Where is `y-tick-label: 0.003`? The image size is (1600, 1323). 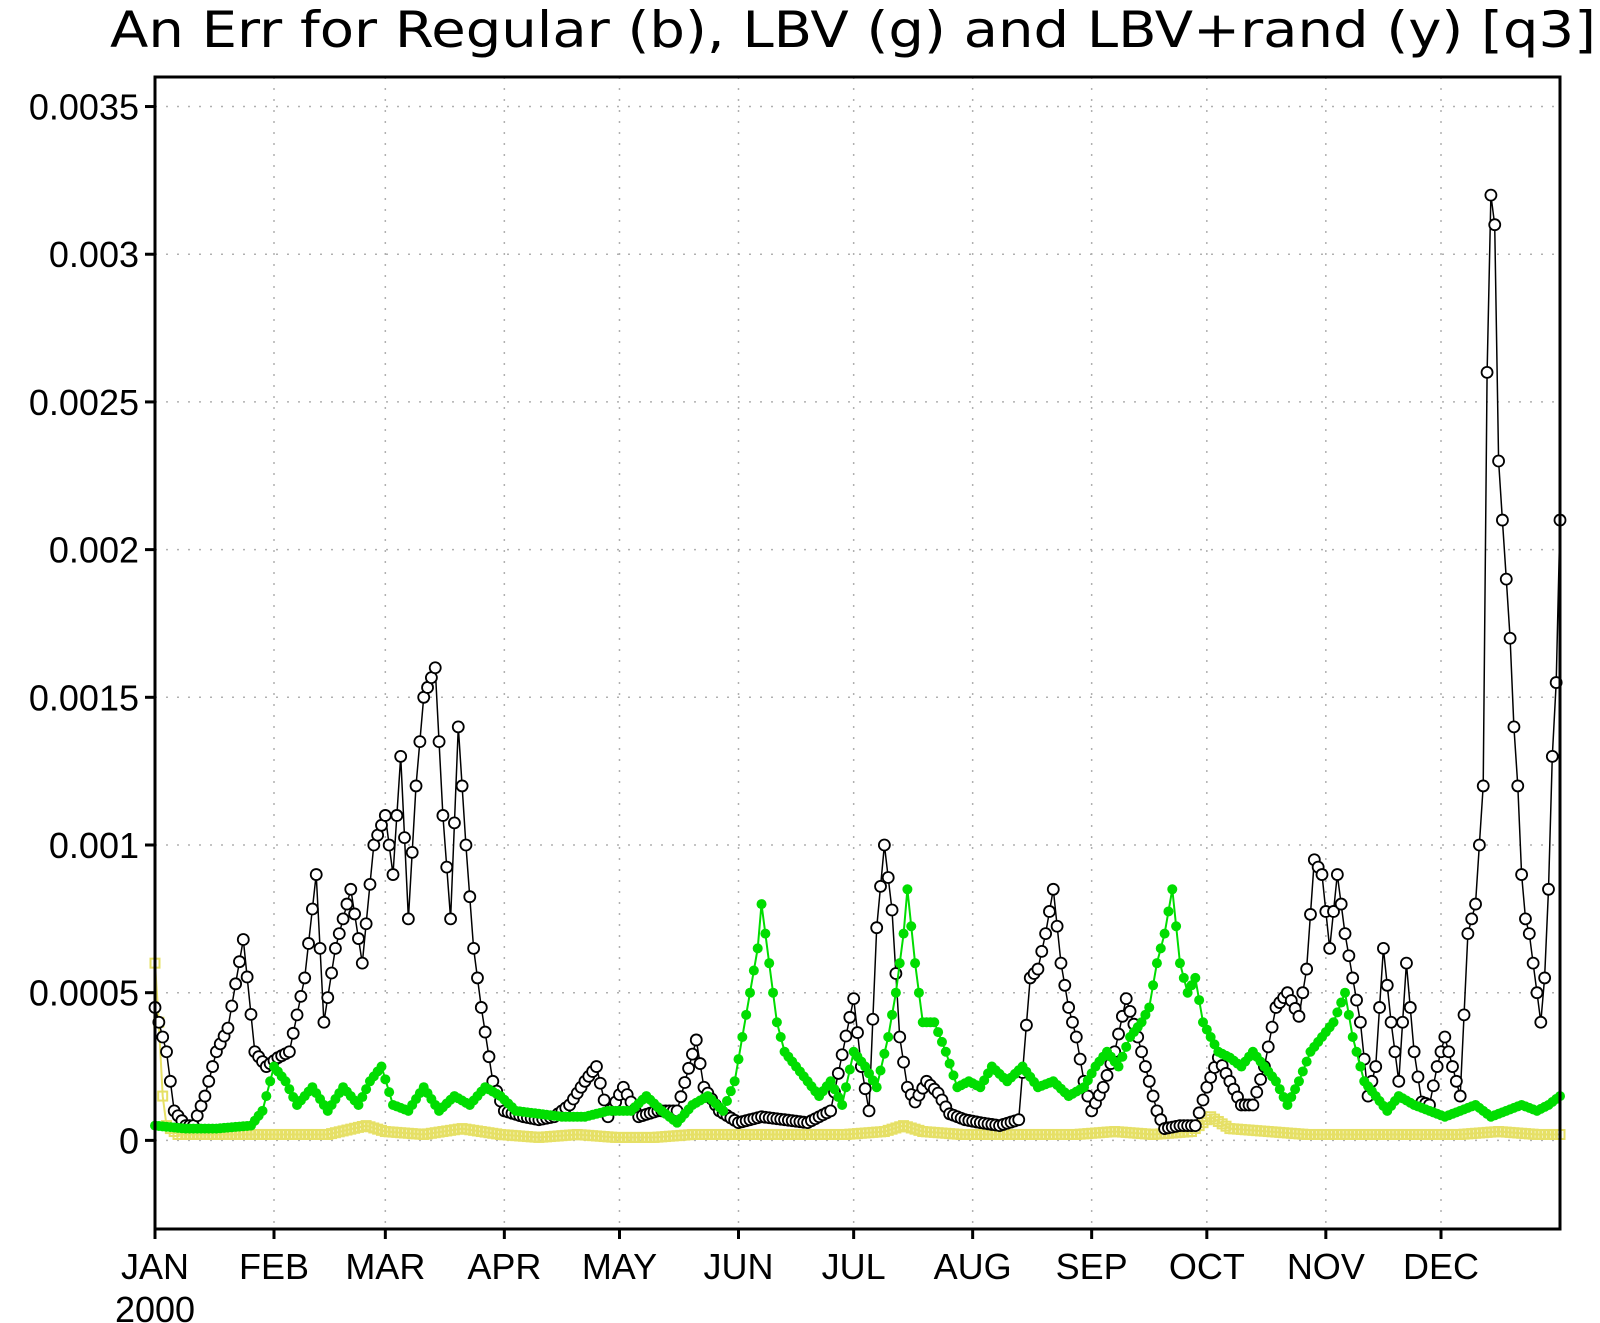
y-tick-label: 0.003 is located at coordinates (94, 254).